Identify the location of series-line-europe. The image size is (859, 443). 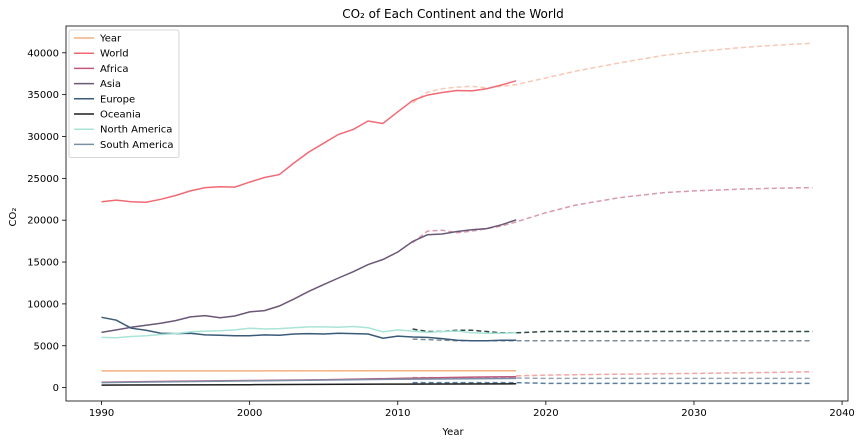
(309, 329).